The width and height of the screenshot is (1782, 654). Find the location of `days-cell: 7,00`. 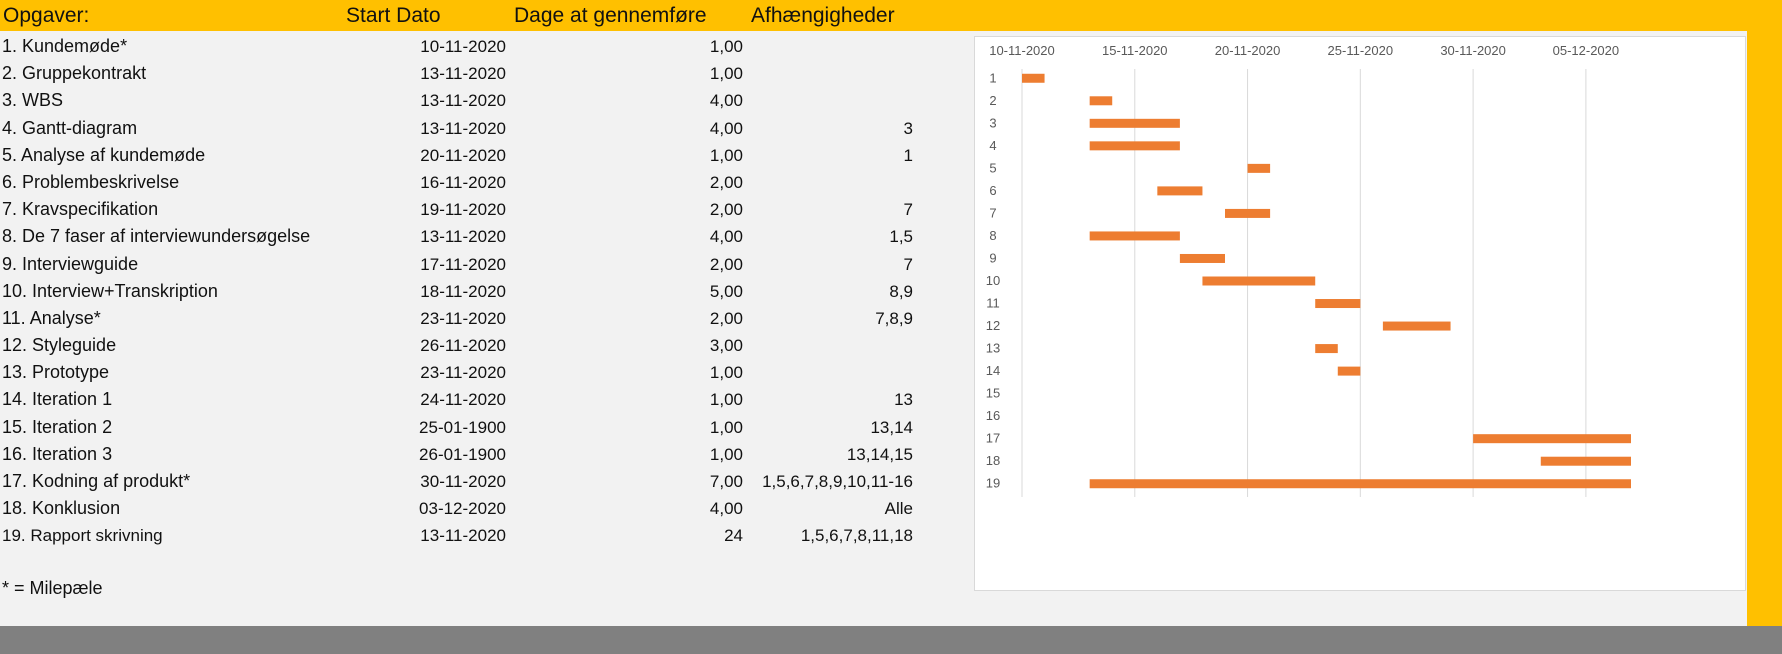

days-cell: 7,00 is located at coordinates (726, 481).